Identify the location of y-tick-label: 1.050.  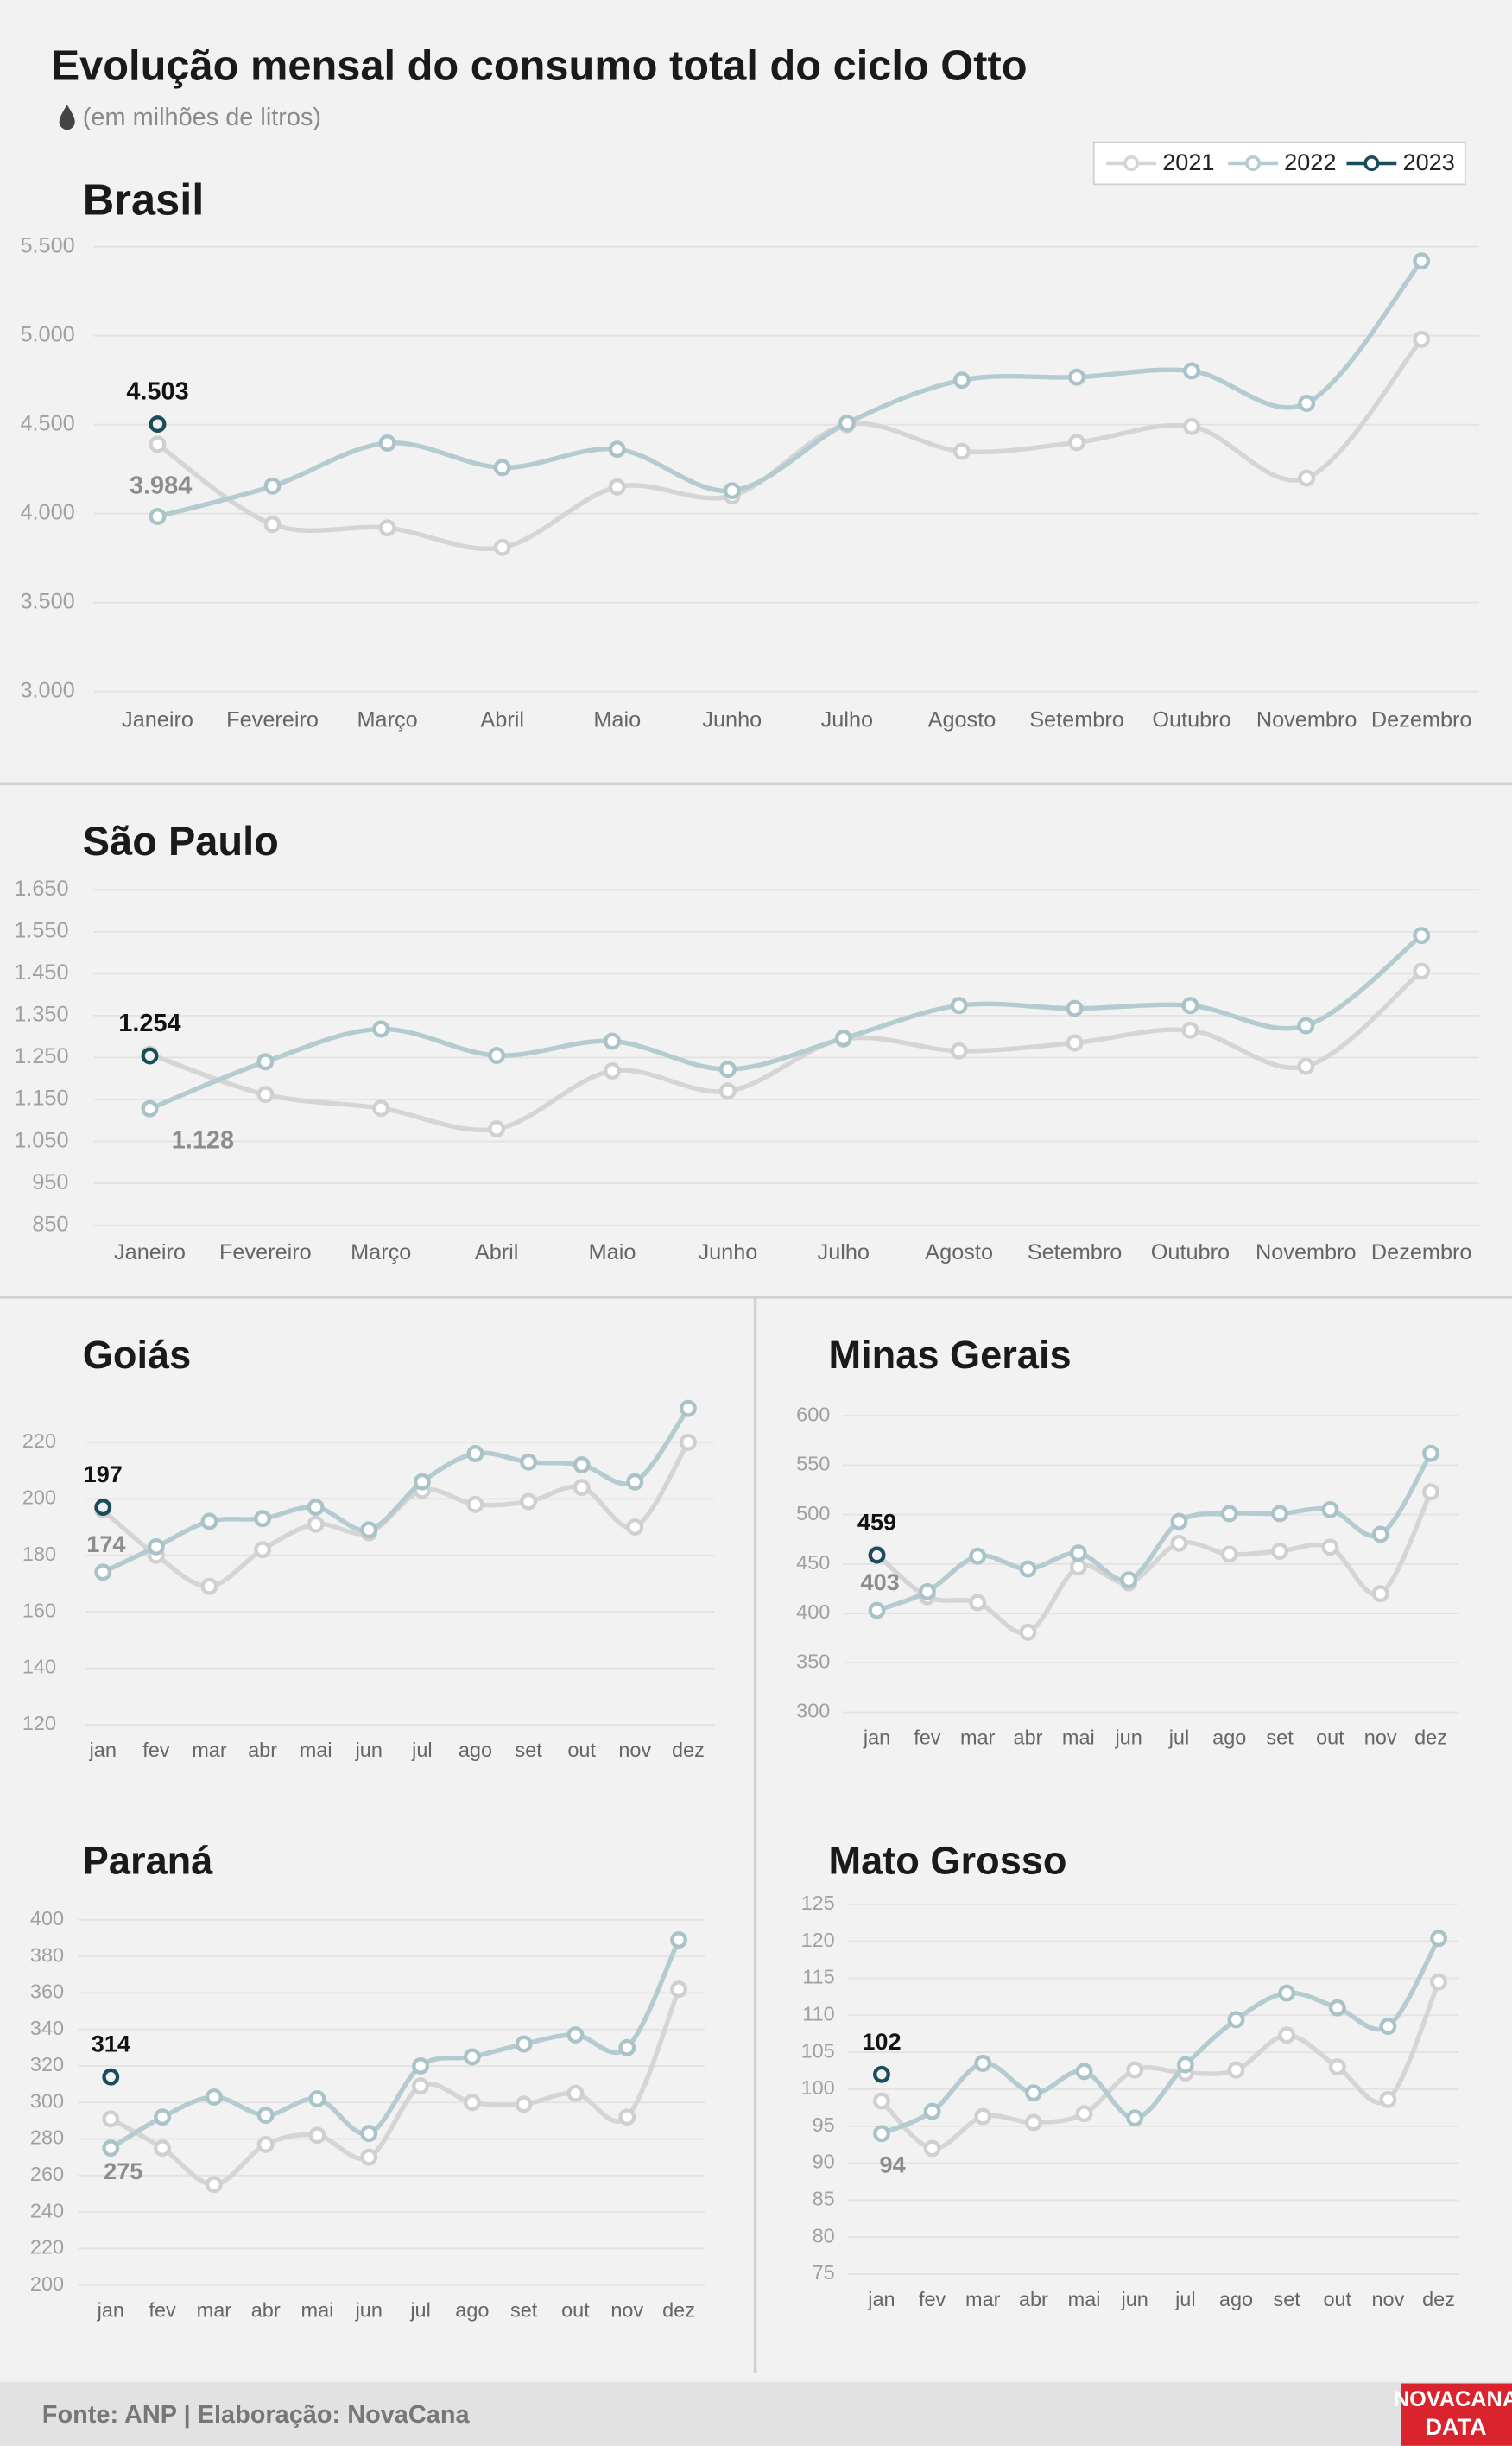
(41, 1140).